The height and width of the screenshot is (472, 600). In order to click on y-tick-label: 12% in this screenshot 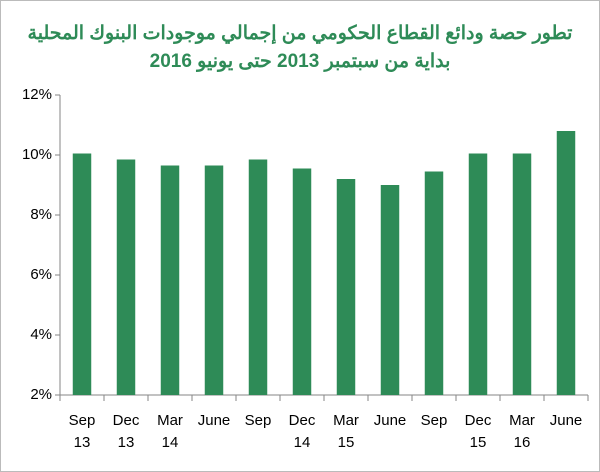, I will do `click(37, 94)`.